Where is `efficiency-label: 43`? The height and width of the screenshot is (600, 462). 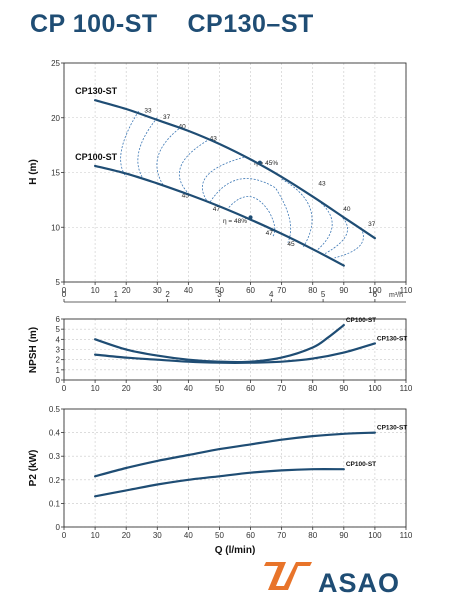
efficiency-label: 43 is located at coordinates (322, 184).